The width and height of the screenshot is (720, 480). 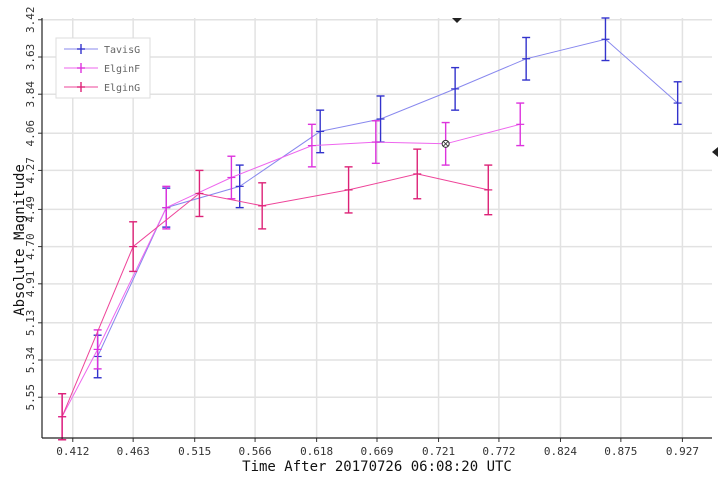 I want to click on x-tick-label: 0.618, so click(x=316, y=451).